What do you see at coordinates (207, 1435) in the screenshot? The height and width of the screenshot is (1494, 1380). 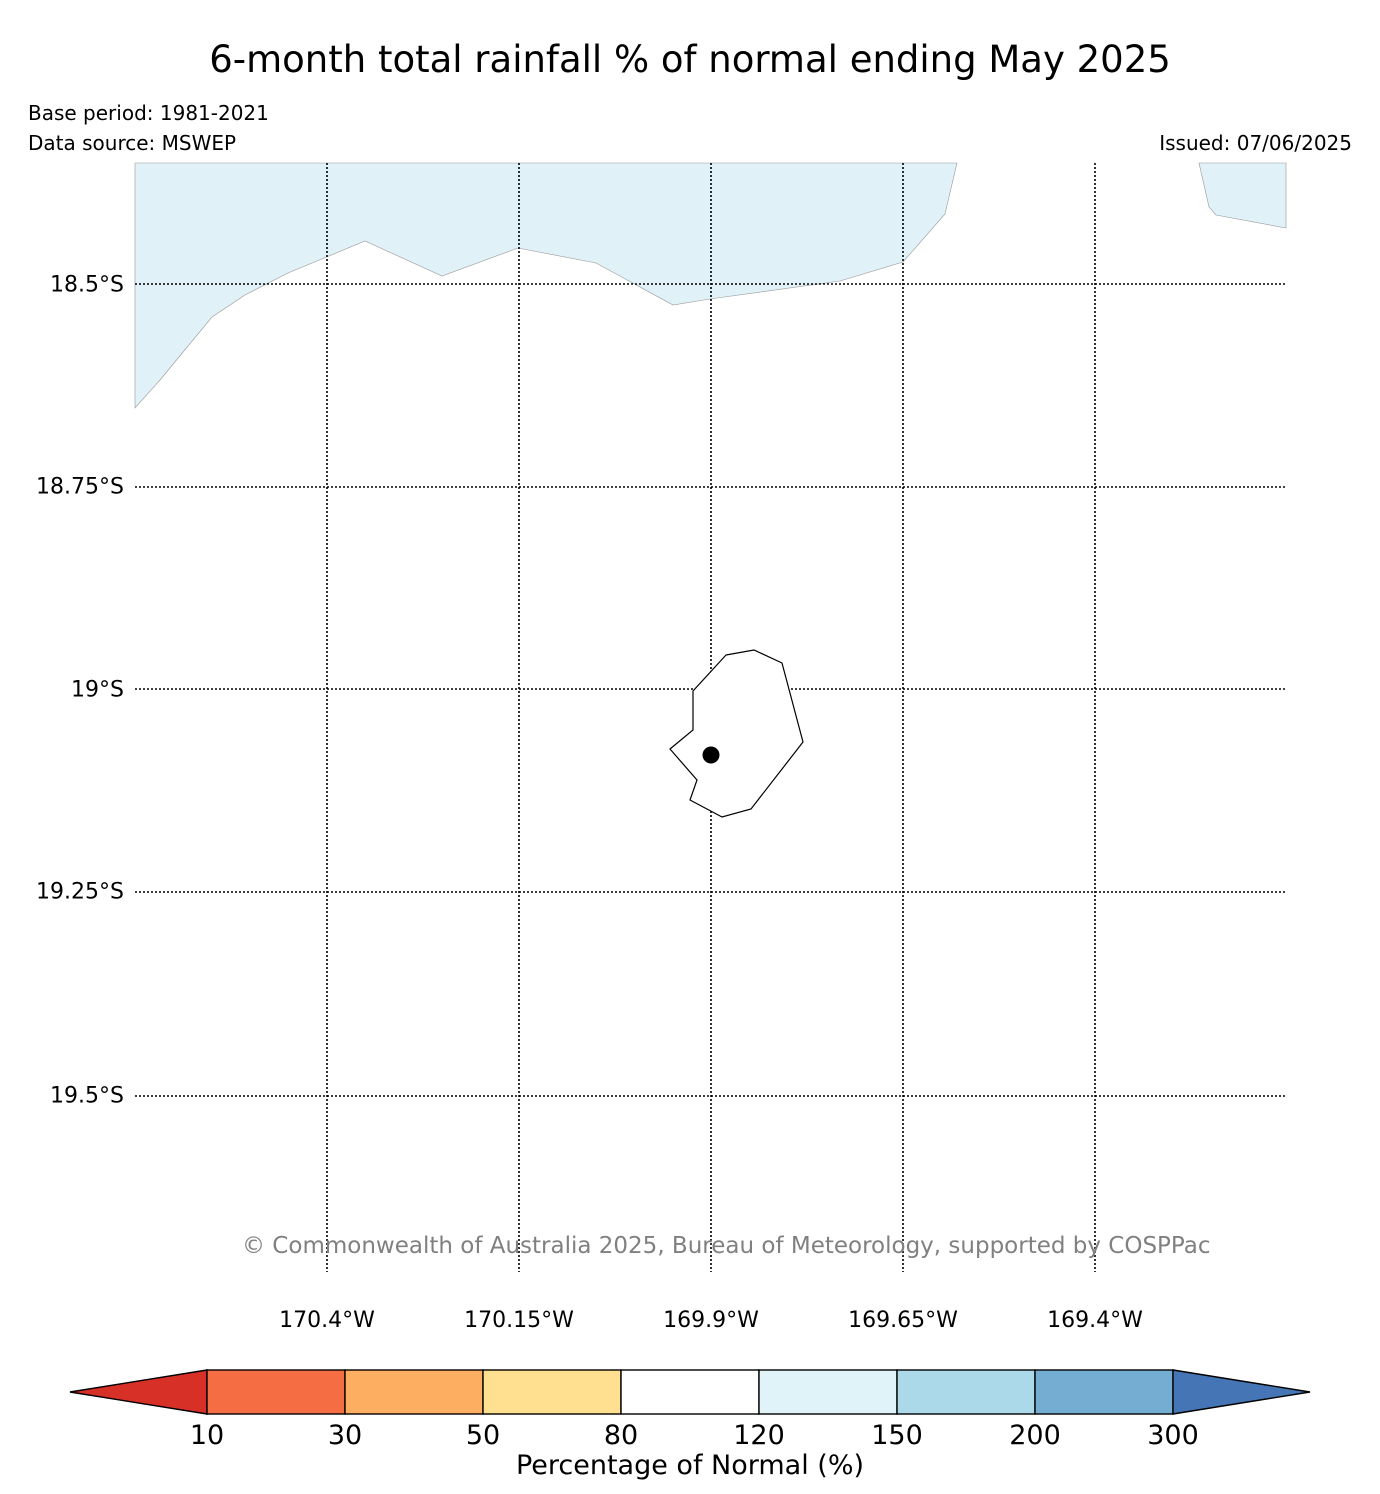 I see `colorbar-tick-10: 10` at bounding box center [207, 1435].